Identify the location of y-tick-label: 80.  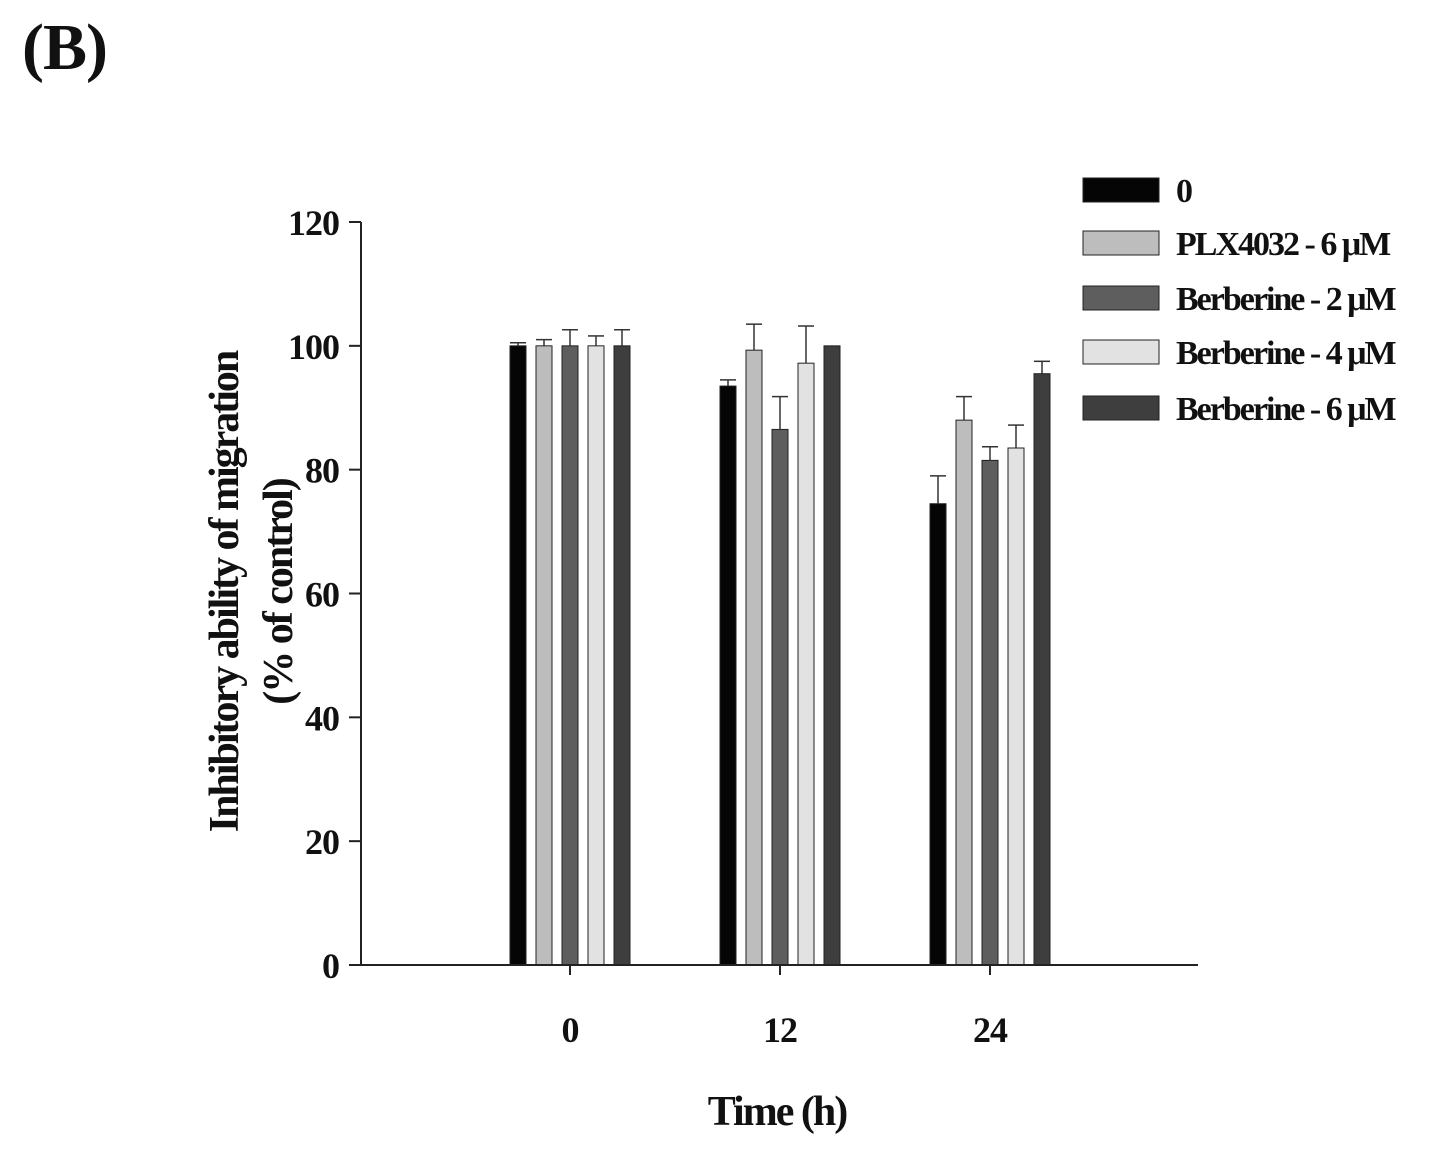
(322, 471).